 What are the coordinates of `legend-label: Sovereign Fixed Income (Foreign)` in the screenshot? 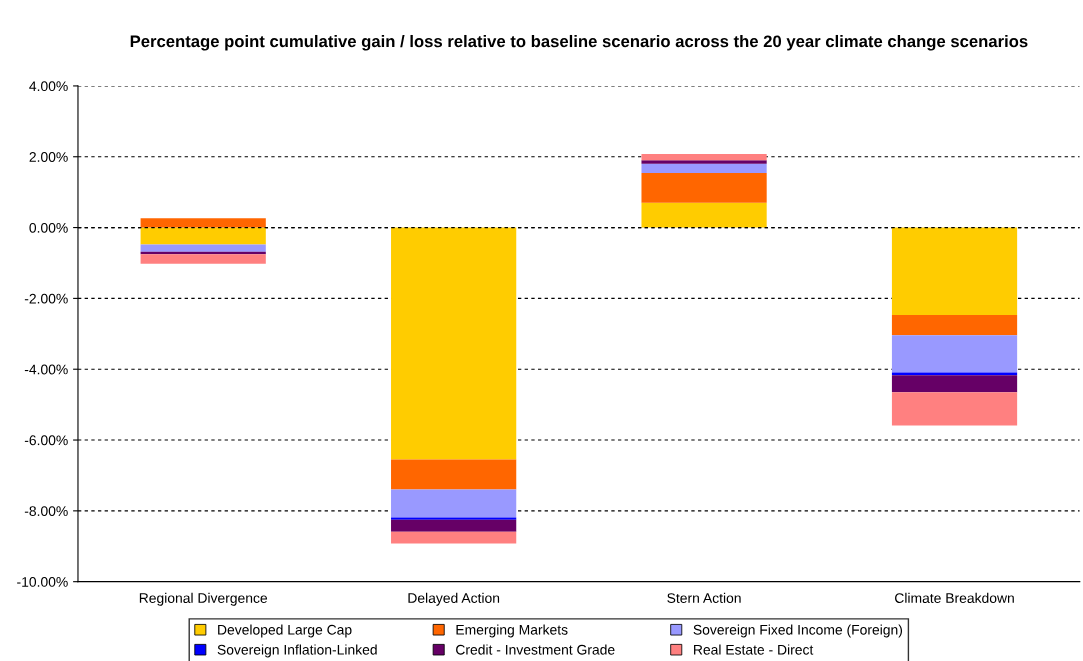 It's located at (798, 631).